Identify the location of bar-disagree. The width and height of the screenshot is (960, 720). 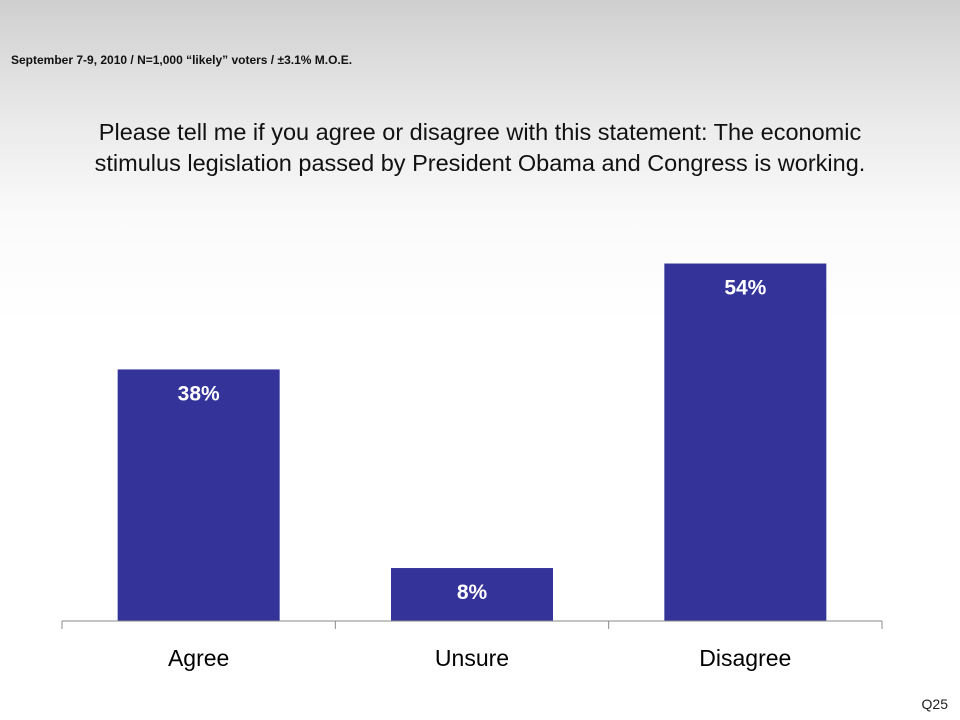
(745, 442).